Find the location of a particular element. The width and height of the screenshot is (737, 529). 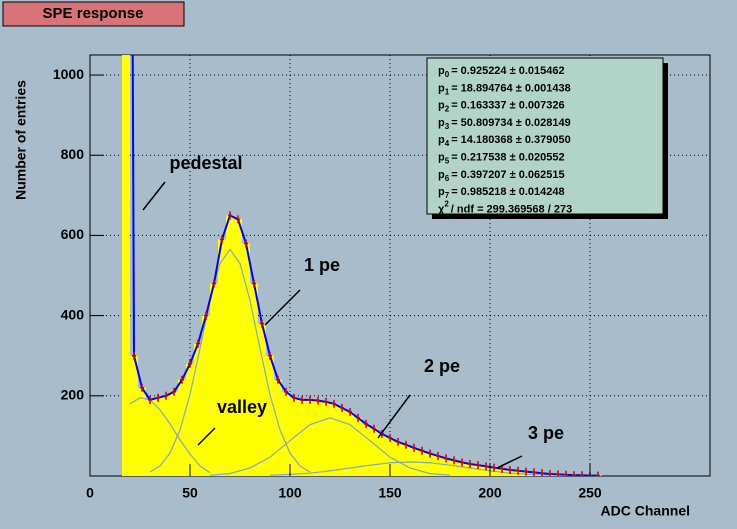

stat-value: = 14.180368 ± 0.379050 is located at coordinates (511, 140).